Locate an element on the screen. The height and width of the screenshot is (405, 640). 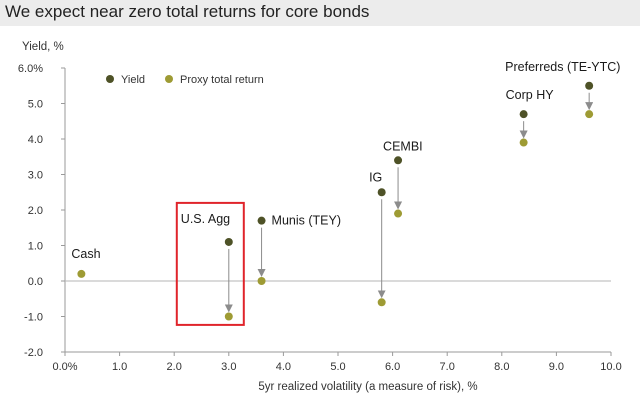
y-tick-label: 6.0% is located at coordinates (30, 69).